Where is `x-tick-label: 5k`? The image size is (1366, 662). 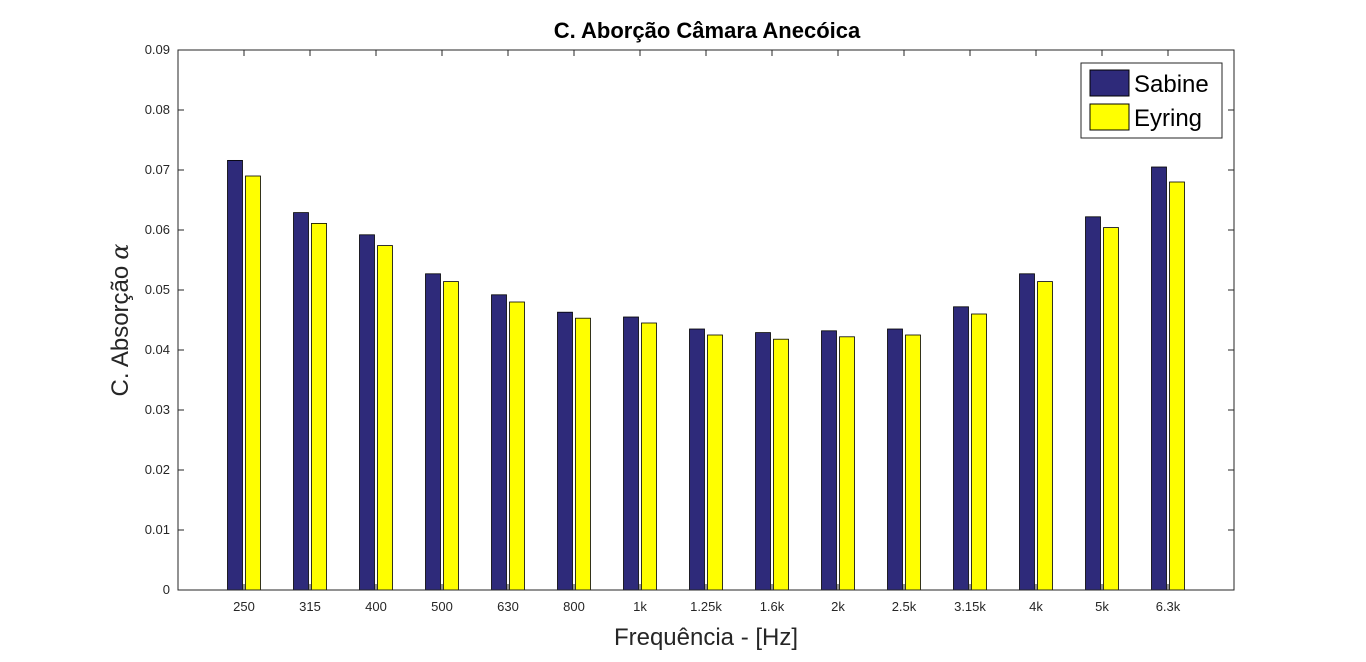 x-tick-label: 5k is located at coordinates (1102, 606).